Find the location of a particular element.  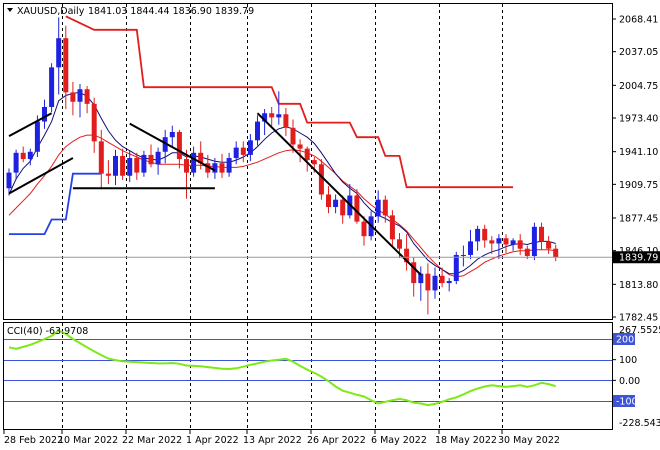

stop-line-blue is located at coordinates (55, 204).